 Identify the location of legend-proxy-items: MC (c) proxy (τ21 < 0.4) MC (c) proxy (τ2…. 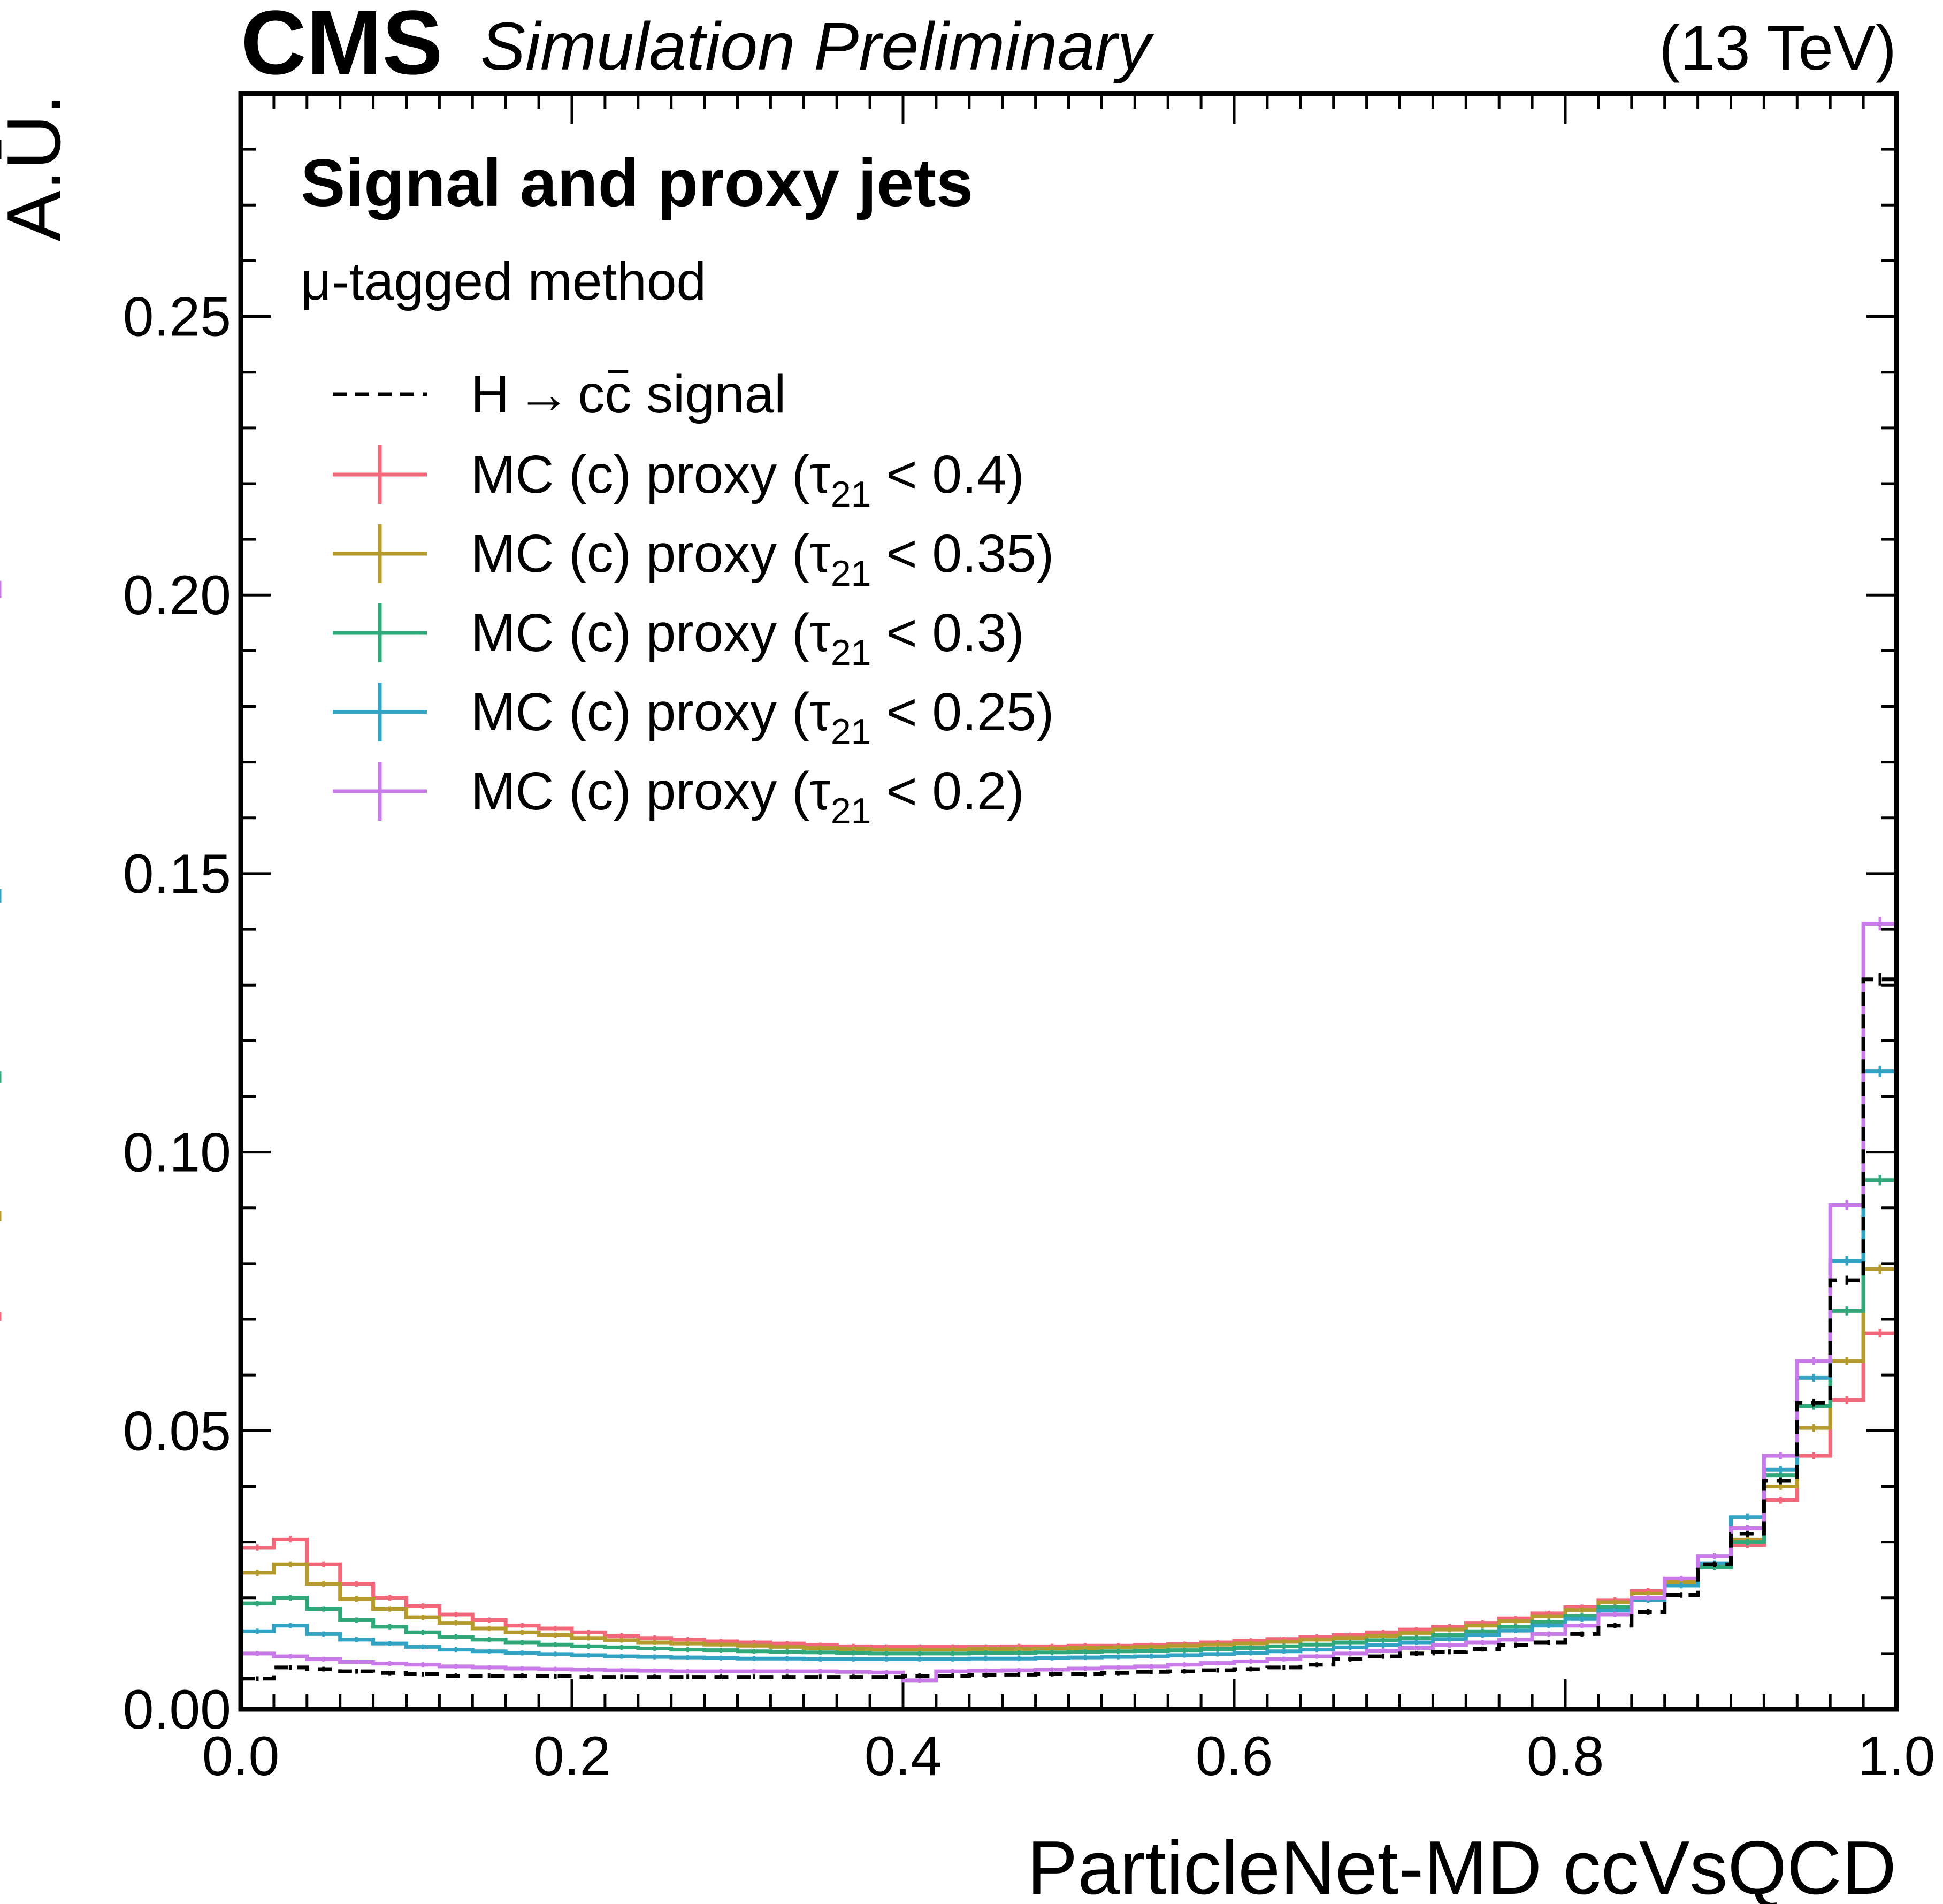
(693, 638).